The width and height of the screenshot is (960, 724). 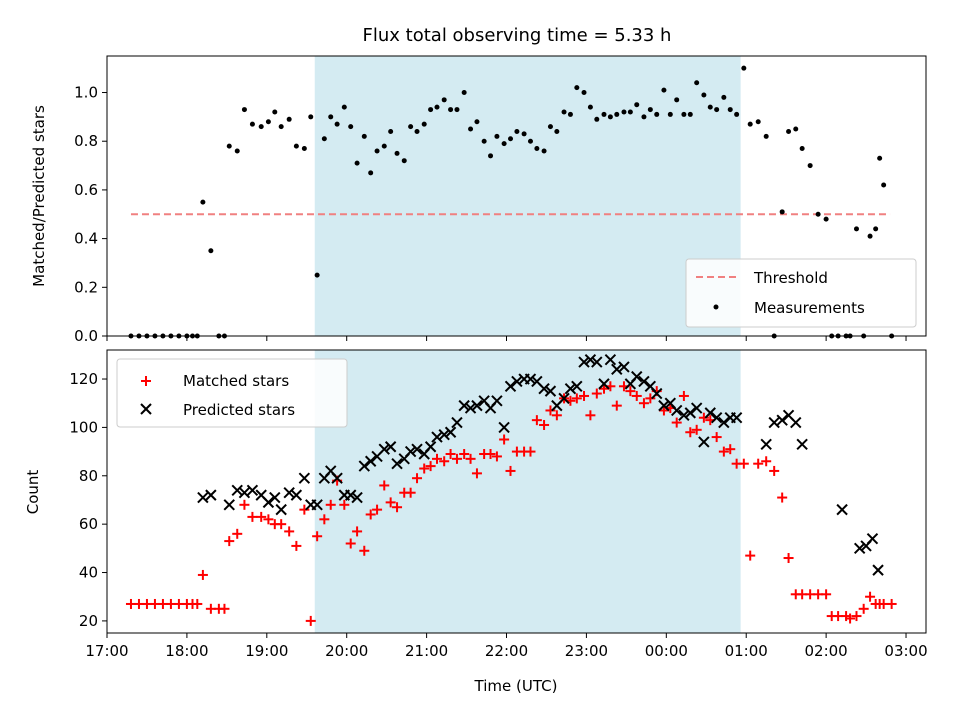 I want to click on legend-threshold-label: Threshold, so click(x=790, y=278).